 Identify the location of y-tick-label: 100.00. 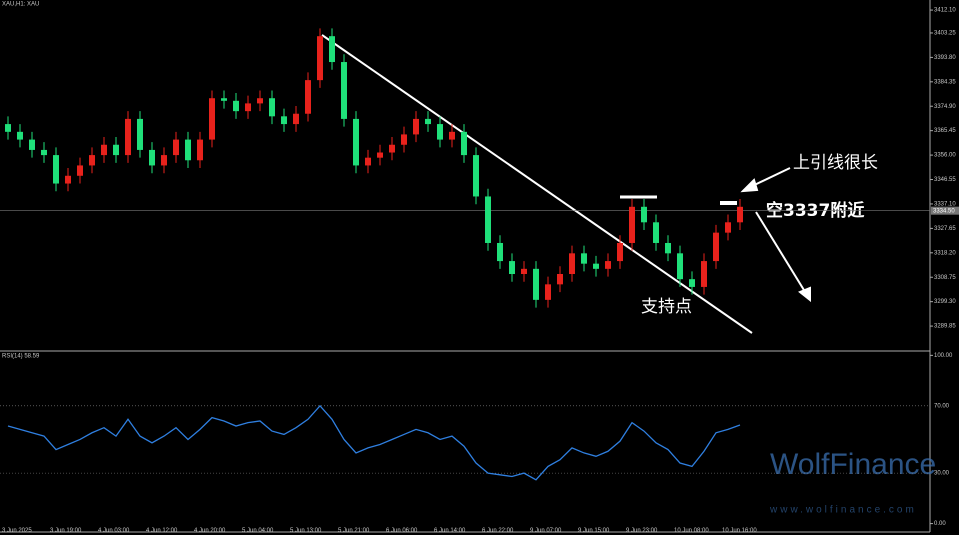
(943, 356).